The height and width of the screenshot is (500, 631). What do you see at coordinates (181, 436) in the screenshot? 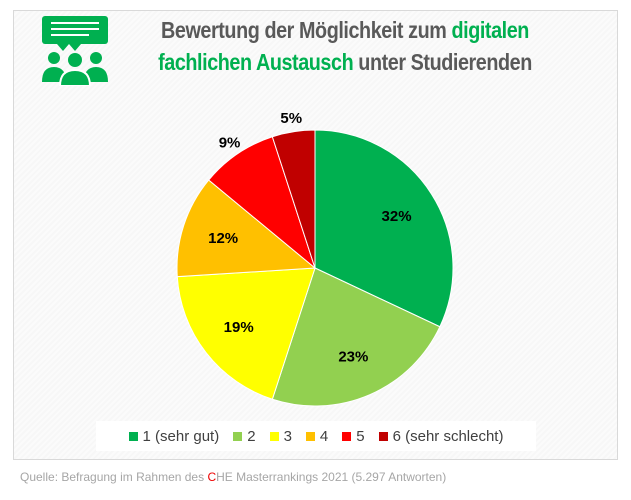
I see `legend-label: 1 (sehr gut)` at bounding box center [181, 436].